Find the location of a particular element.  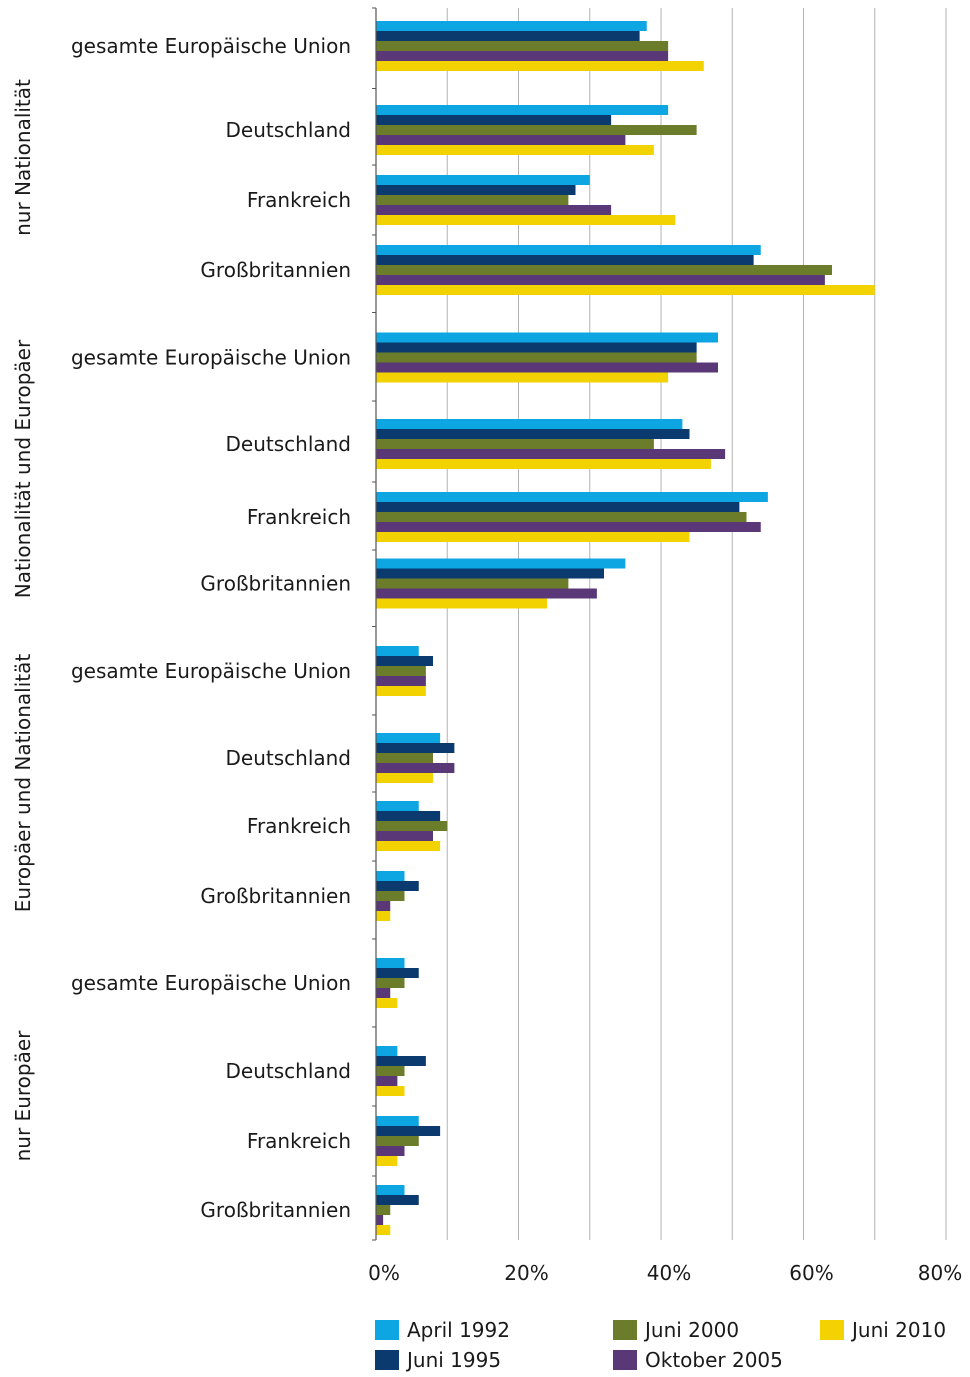

y-axis is located at coordinates (374, 624).